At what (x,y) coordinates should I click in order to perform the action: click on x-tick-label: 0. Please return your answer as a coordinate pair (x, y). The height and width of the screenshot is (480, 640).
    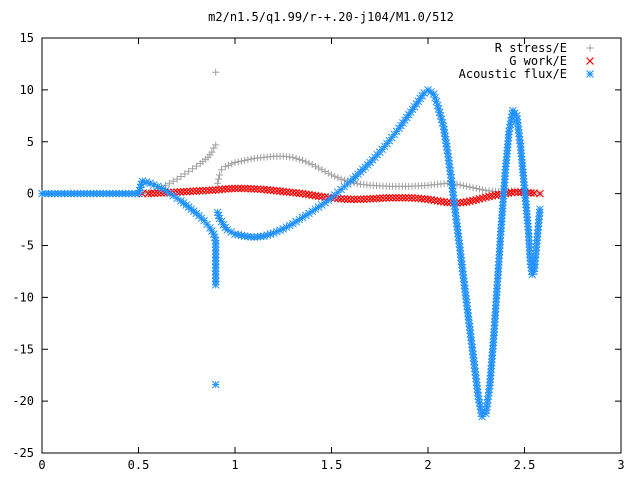
    Looking at the image, I should click on (41, 465).